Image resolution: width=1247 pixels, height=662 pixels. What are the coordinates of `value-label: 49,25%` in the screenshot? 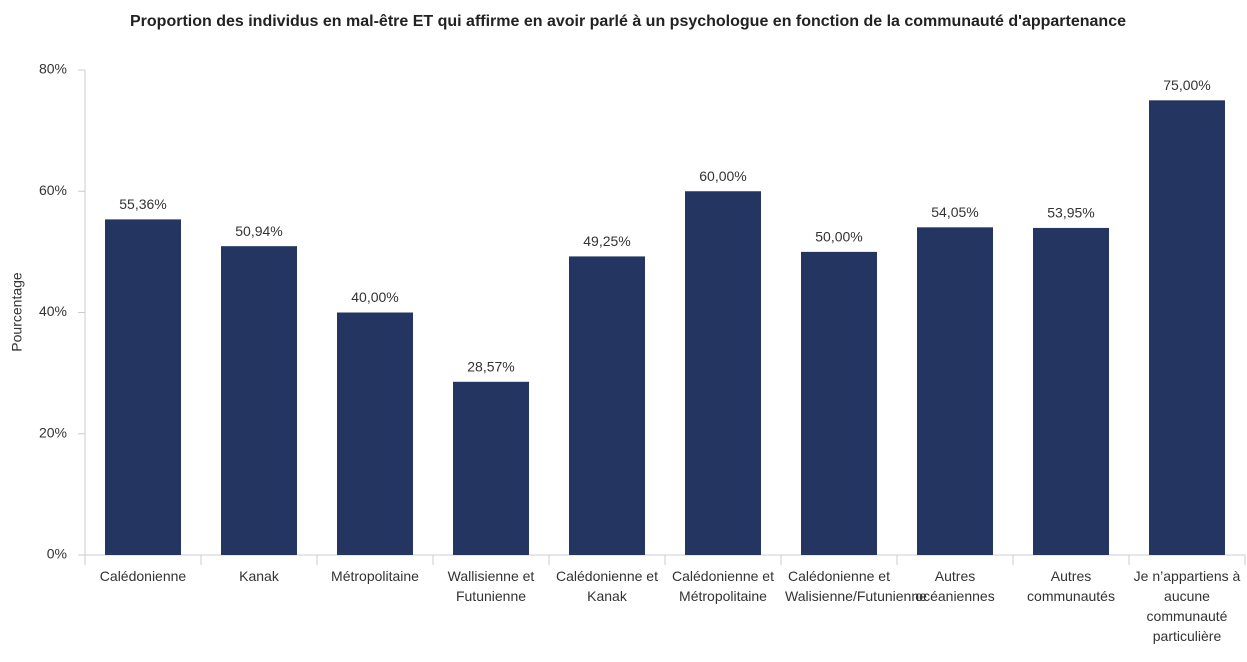 It's located at (606, 241).